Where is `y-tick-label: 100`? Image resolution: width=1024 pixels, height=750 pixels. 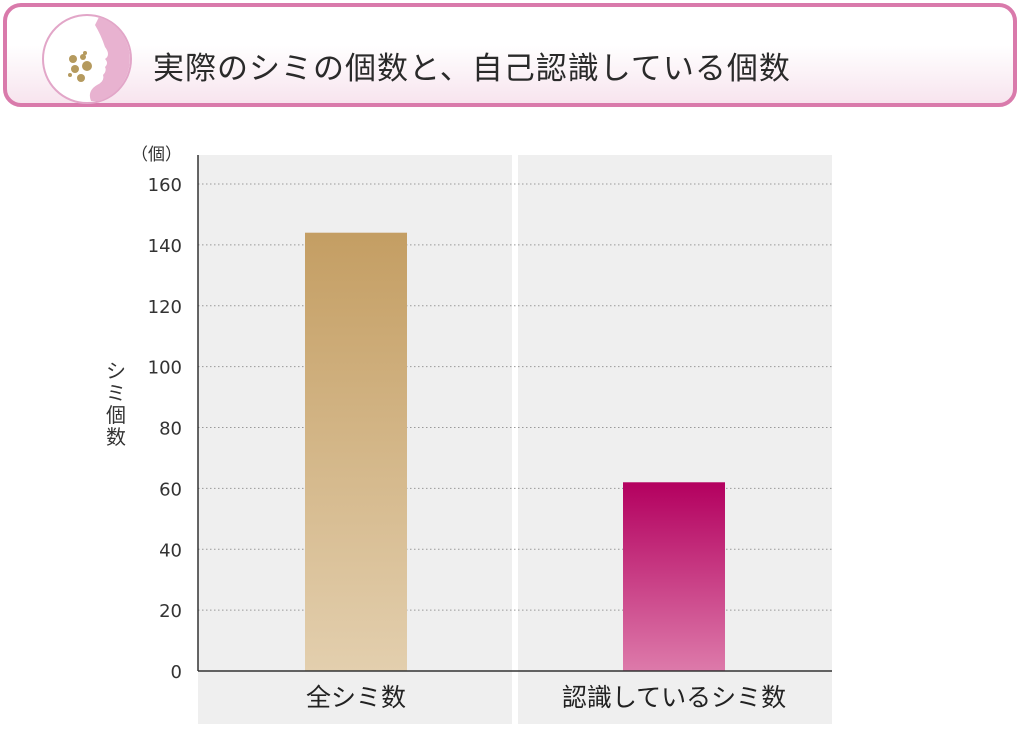 y-tick-label: 100 is located at coordinates (165, 368).